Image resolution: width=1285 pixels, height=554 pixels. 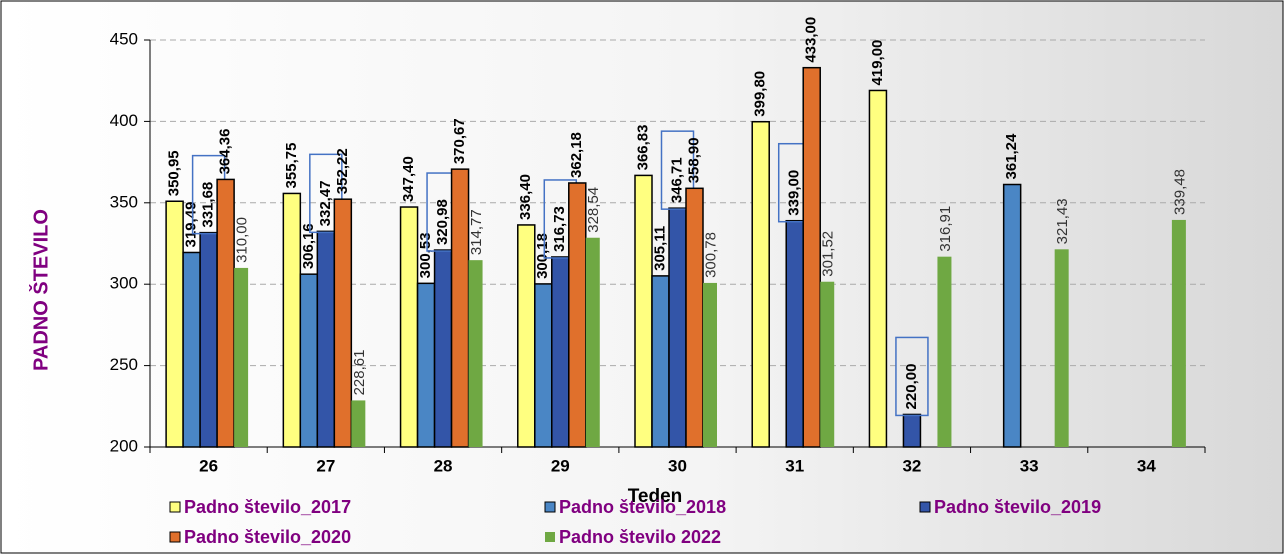 What do you see at coordinates (911, 387) in the screenshot?
I see `data-label: 220,00` at bounding box center [911, 387].